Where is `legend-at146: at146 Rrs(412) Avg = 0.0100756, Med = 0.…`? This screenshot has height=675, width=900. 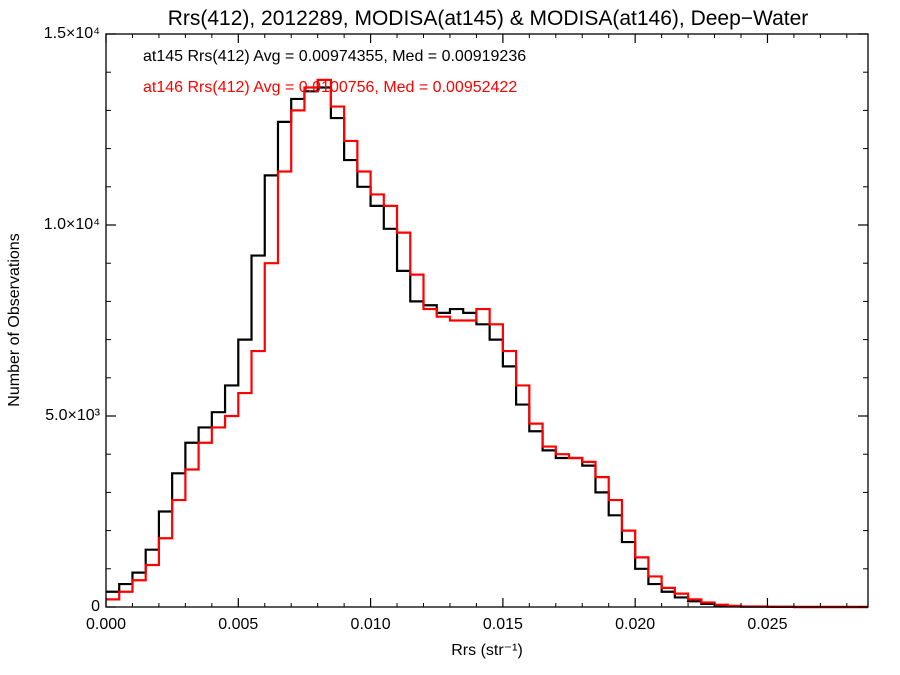 legend-at146: at146 Rrs(412) Avg = 0.0100756, Med = 0.… is located at coordinates (330, 87).